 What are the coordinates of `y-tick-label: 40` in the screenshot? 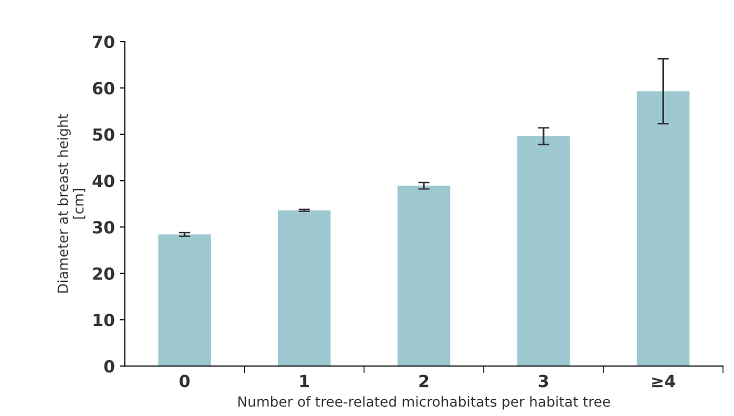 It's located at (103, 181).